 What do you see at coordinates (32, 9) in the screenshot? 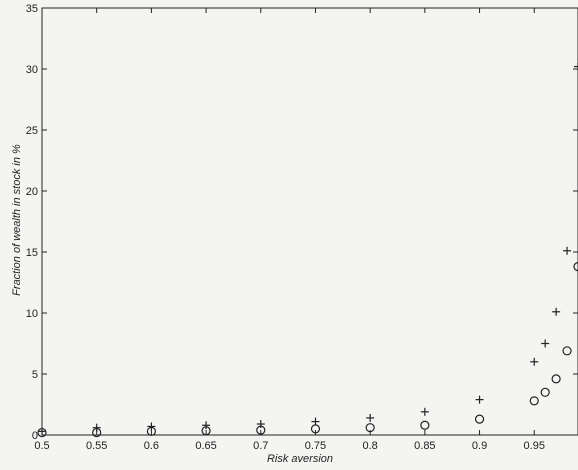
I see `y-tick-label: 35` at bounding box center [32, 9].